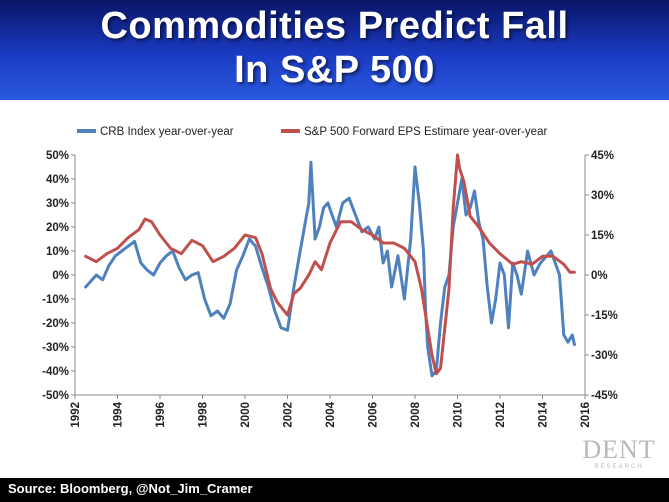  Describe the element at coordinates (334, 26) in the screenshot. I see `title-line-1: Commodities Predict Fall` at that location.